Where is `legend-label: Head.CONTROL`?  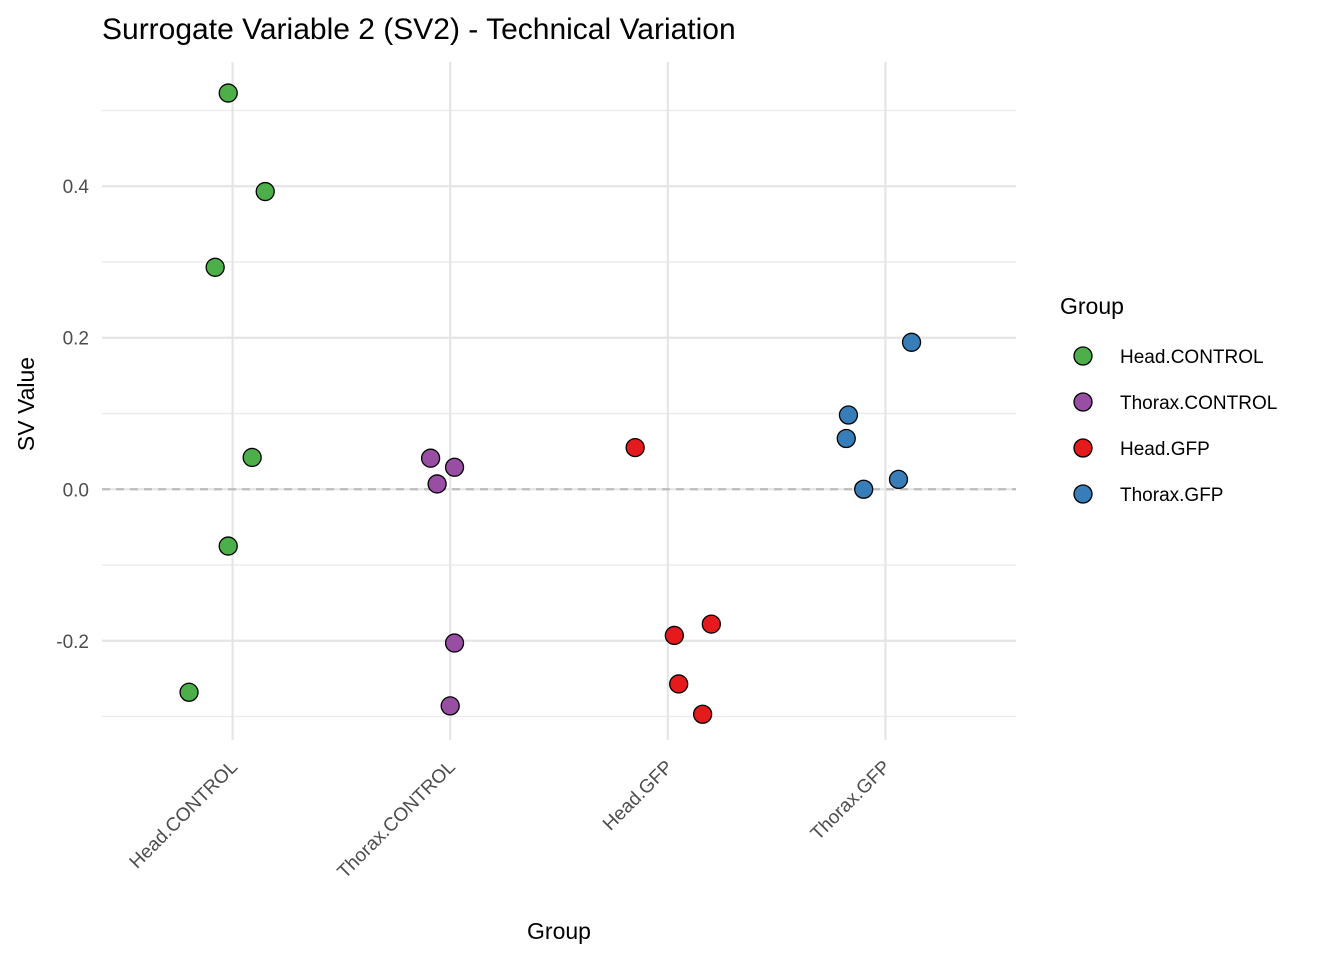 legend-label: Head.CONTROL is located at coordinates (1192, 357).